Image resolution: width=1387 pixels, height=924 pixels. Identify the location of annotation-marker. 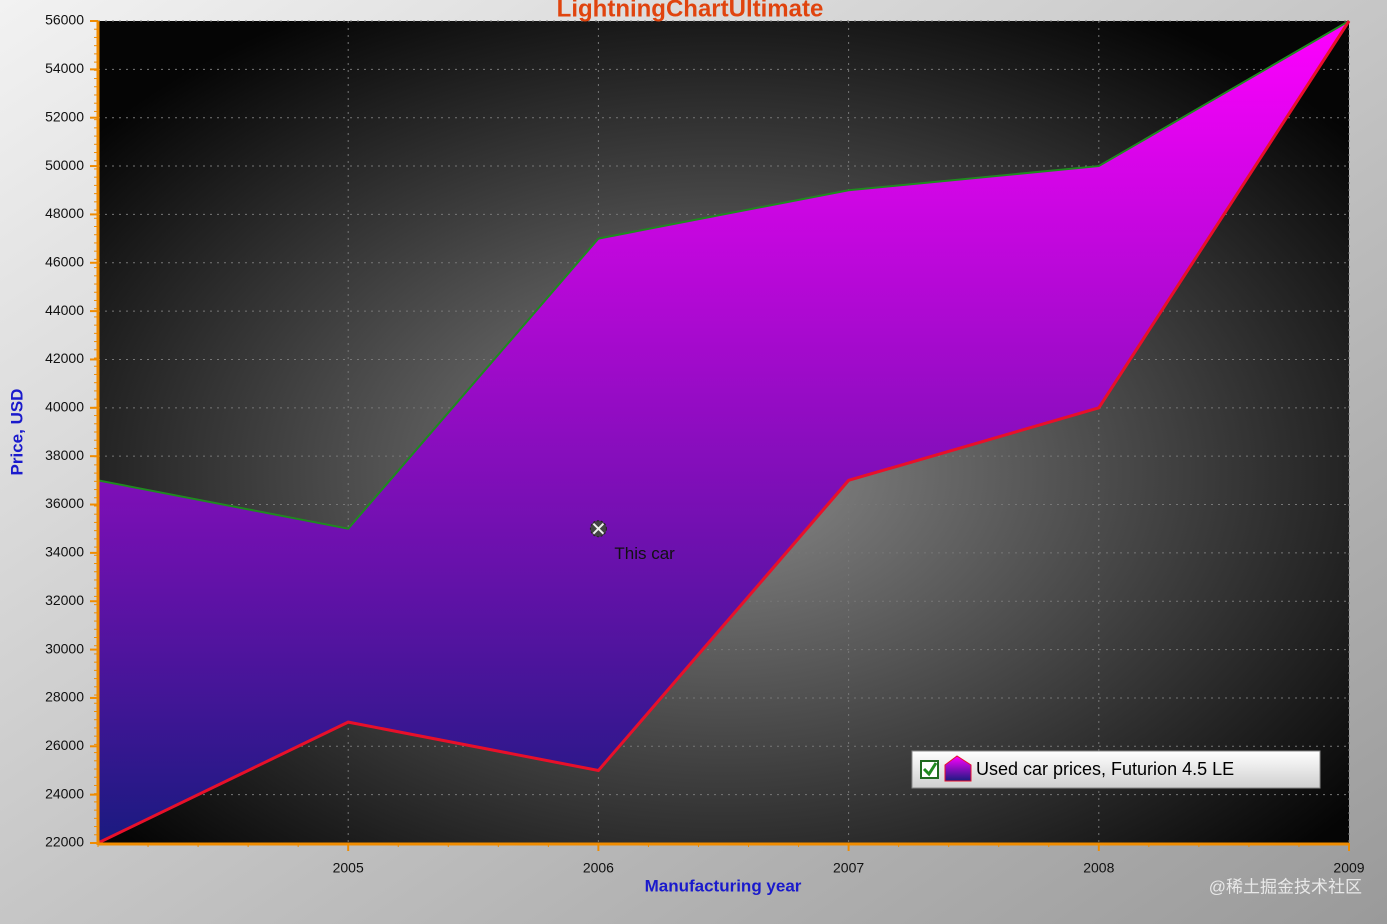
(598, 529).